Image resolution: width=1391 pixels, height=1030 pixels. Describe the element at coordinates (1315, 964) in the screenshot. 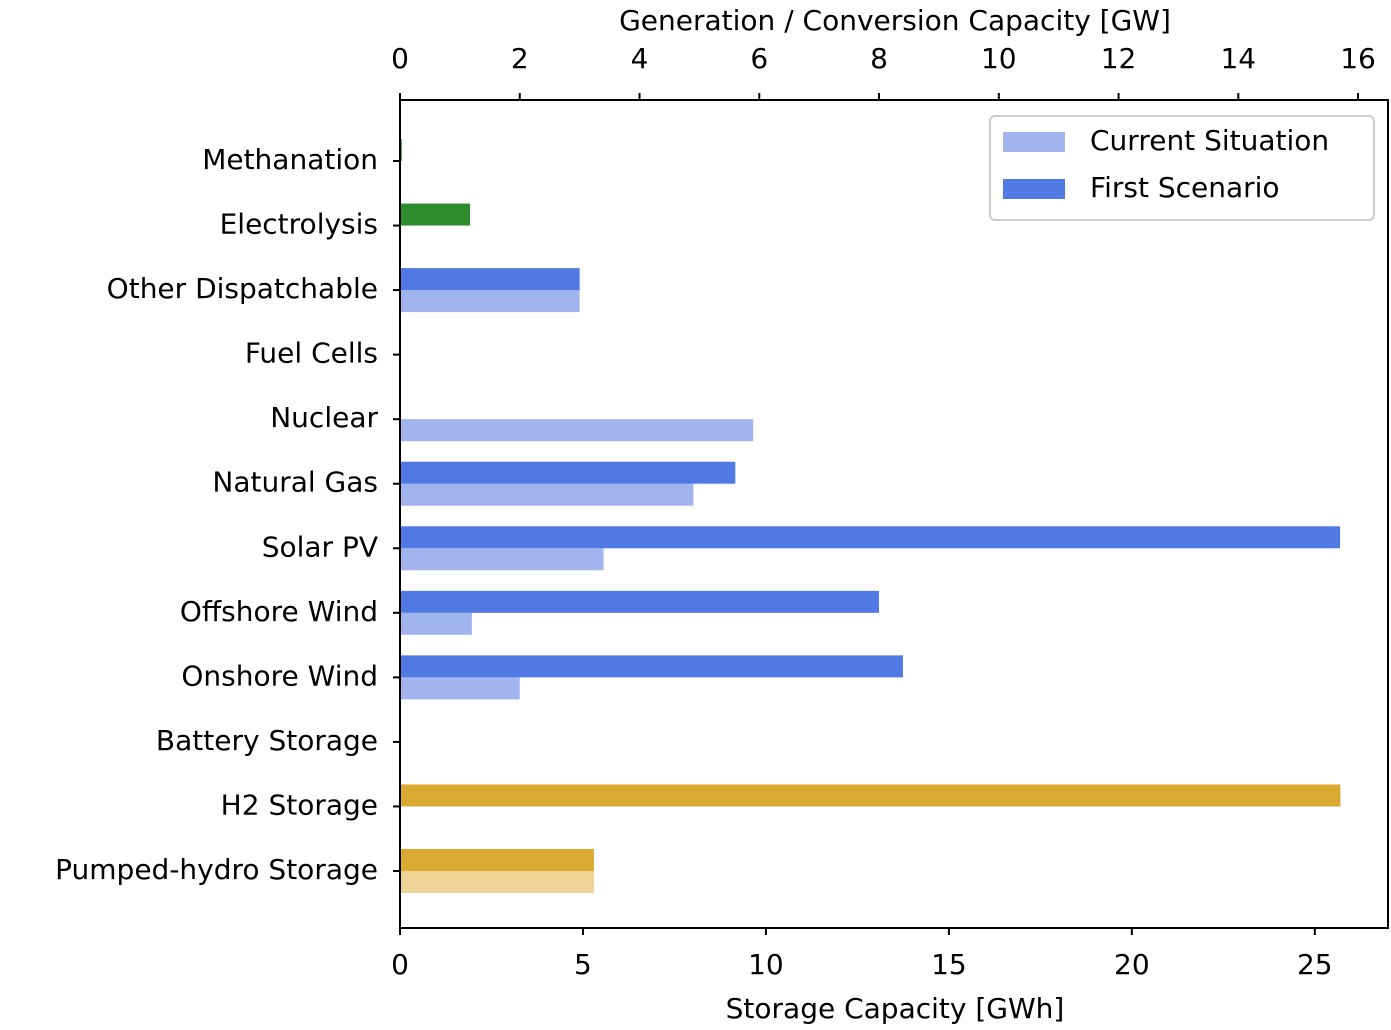

I see `x-tick-label: 25` at that location.